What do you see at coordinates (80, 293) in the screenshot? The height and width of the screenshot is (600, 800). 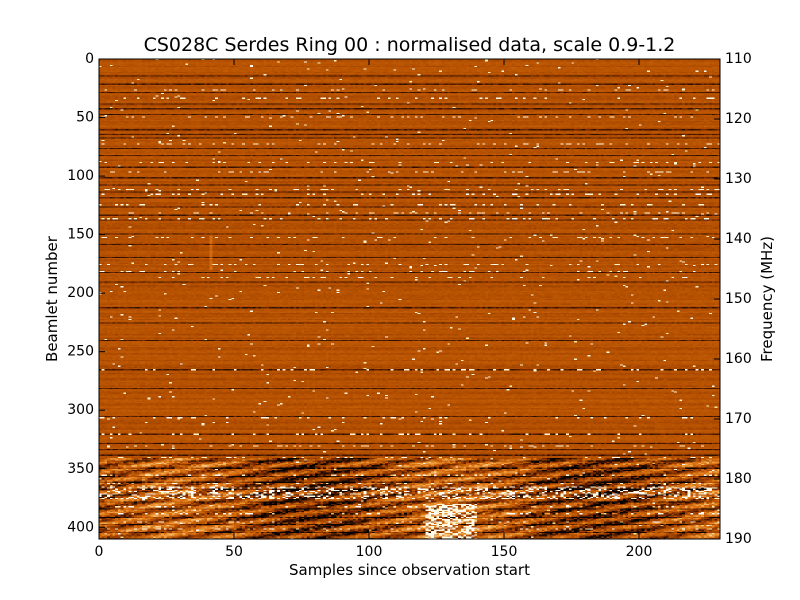 I see `y-tick-label: 200` at bounding box center [80, 293].